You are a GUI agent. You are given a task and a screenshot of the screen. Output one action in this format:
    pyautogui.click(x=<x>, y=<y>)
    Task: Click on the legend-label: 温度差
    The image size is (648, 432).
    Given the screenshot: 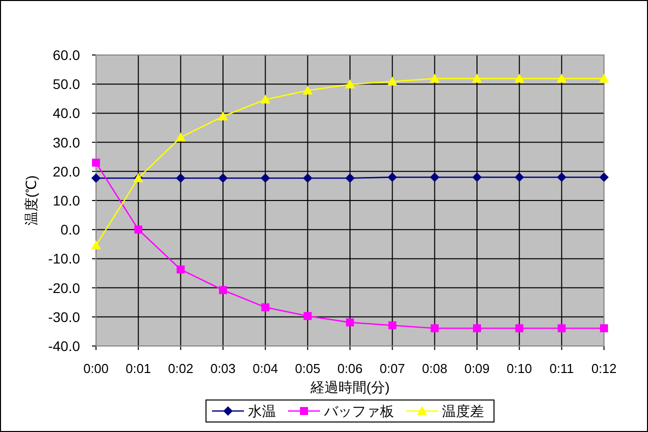 What is the action you would take?
    pyautogui.click(x=463, y=411)
    